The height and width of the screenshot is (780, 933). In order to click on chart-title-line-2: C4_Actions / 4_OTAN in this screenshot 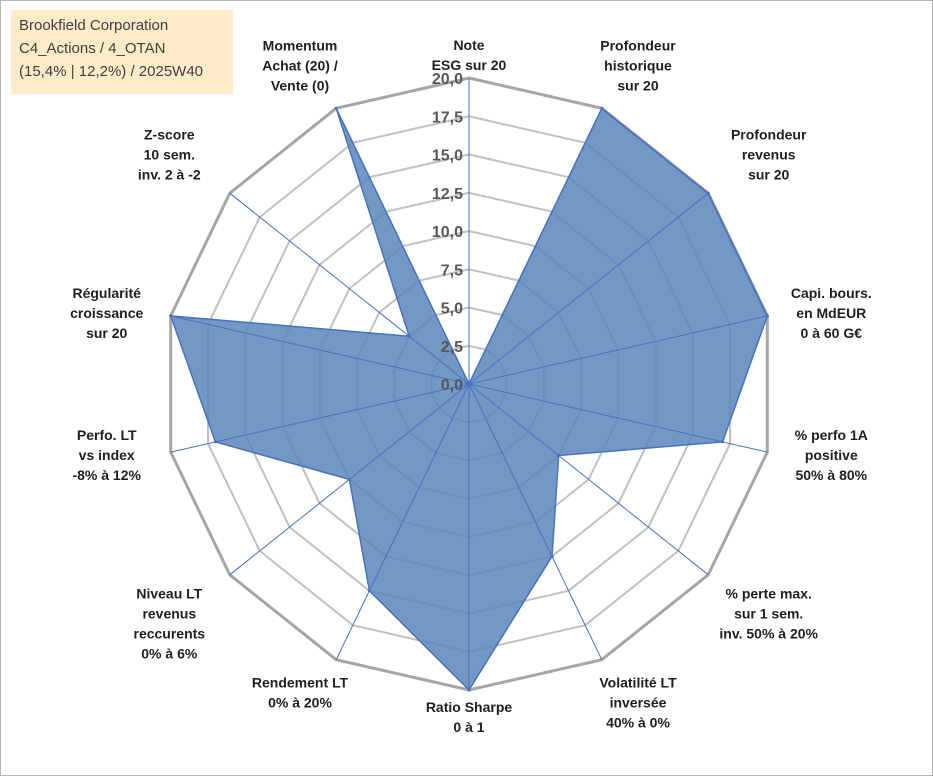, I will do `click(92, 48)`.